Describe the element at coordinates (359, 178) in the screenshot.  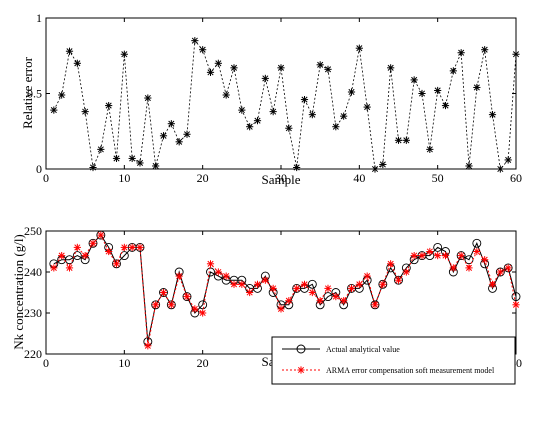
I see `c1-xtick-label: 40` at that location.